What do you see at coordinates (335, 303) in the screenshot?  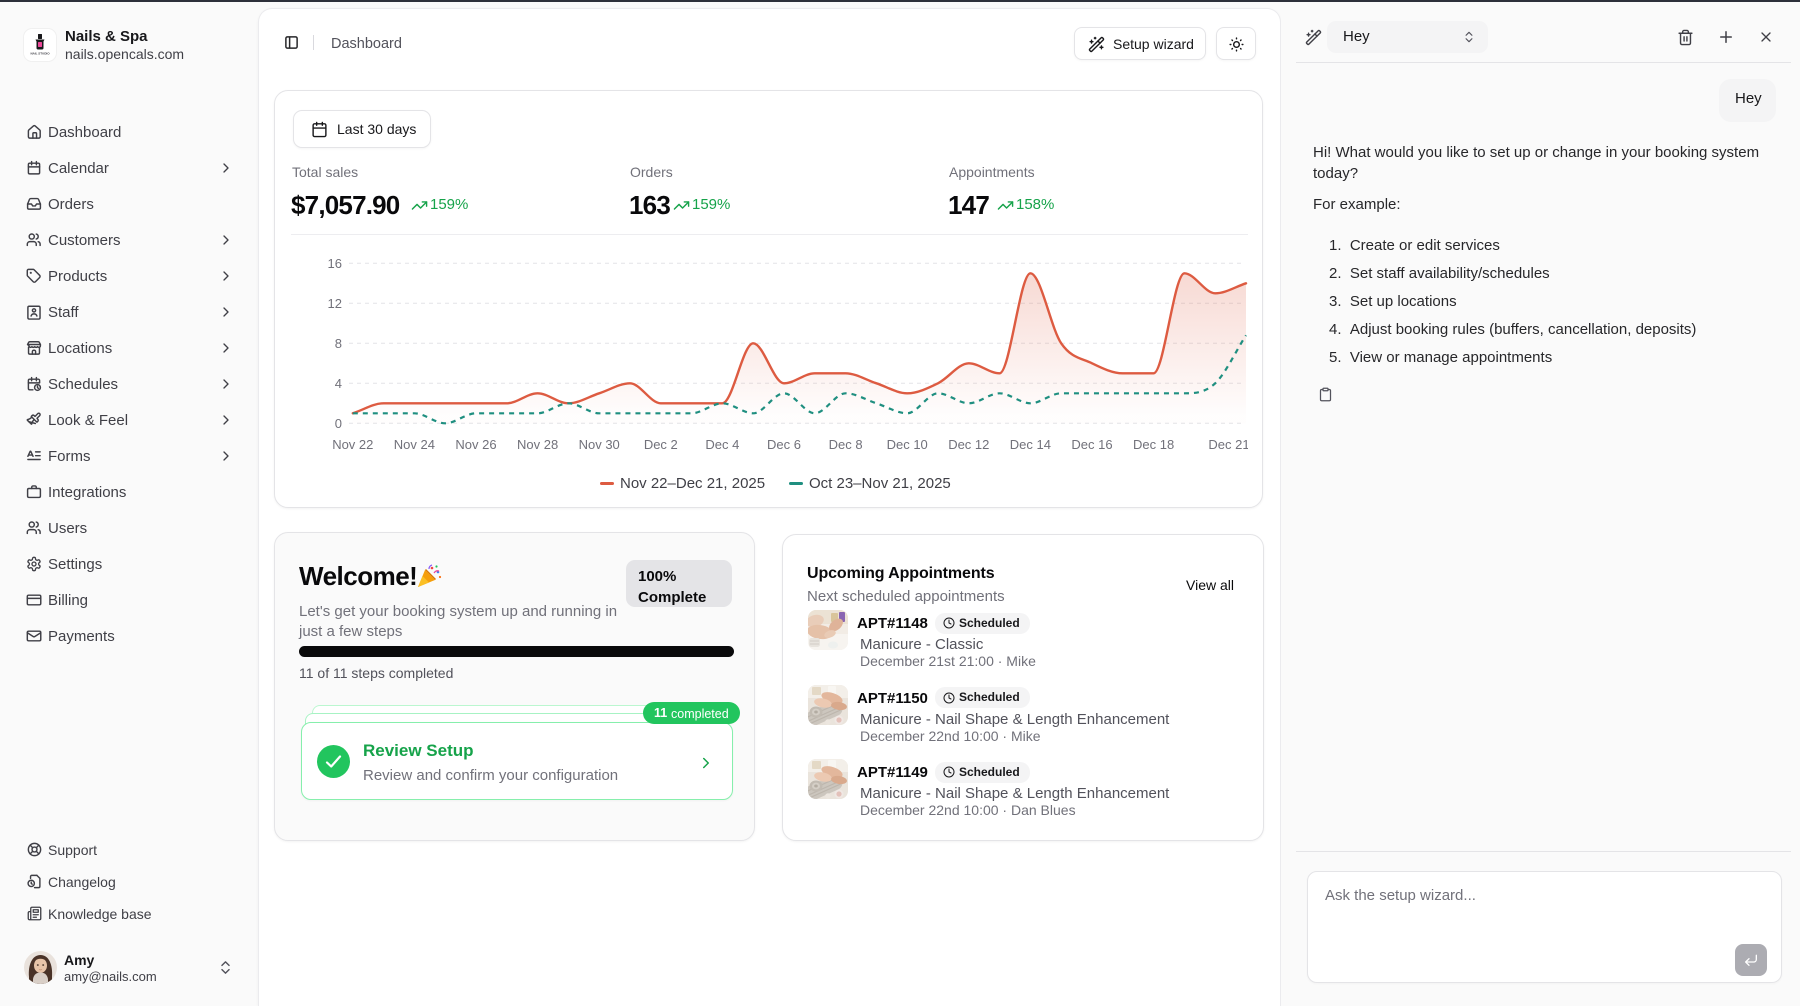 I see `svg-text: 12` at bounding box center [335, 303].